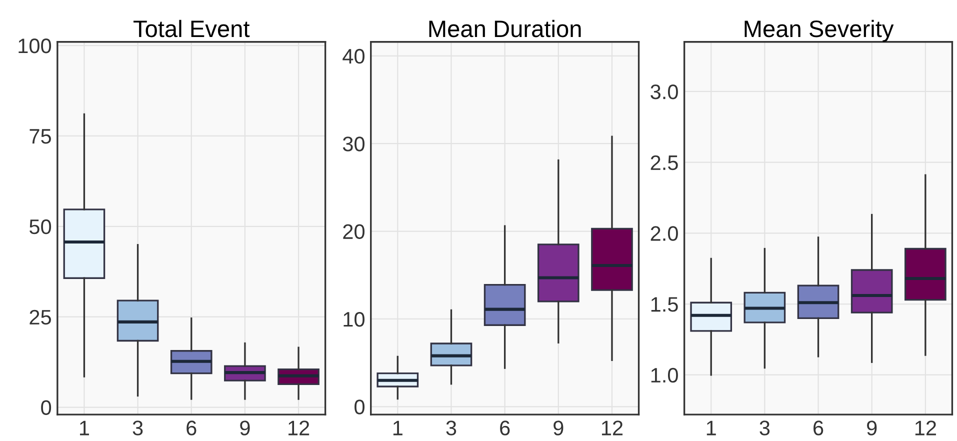 The image size is (957, 441). I want to click on y-tick-label: 2.0, so click(664, 233).